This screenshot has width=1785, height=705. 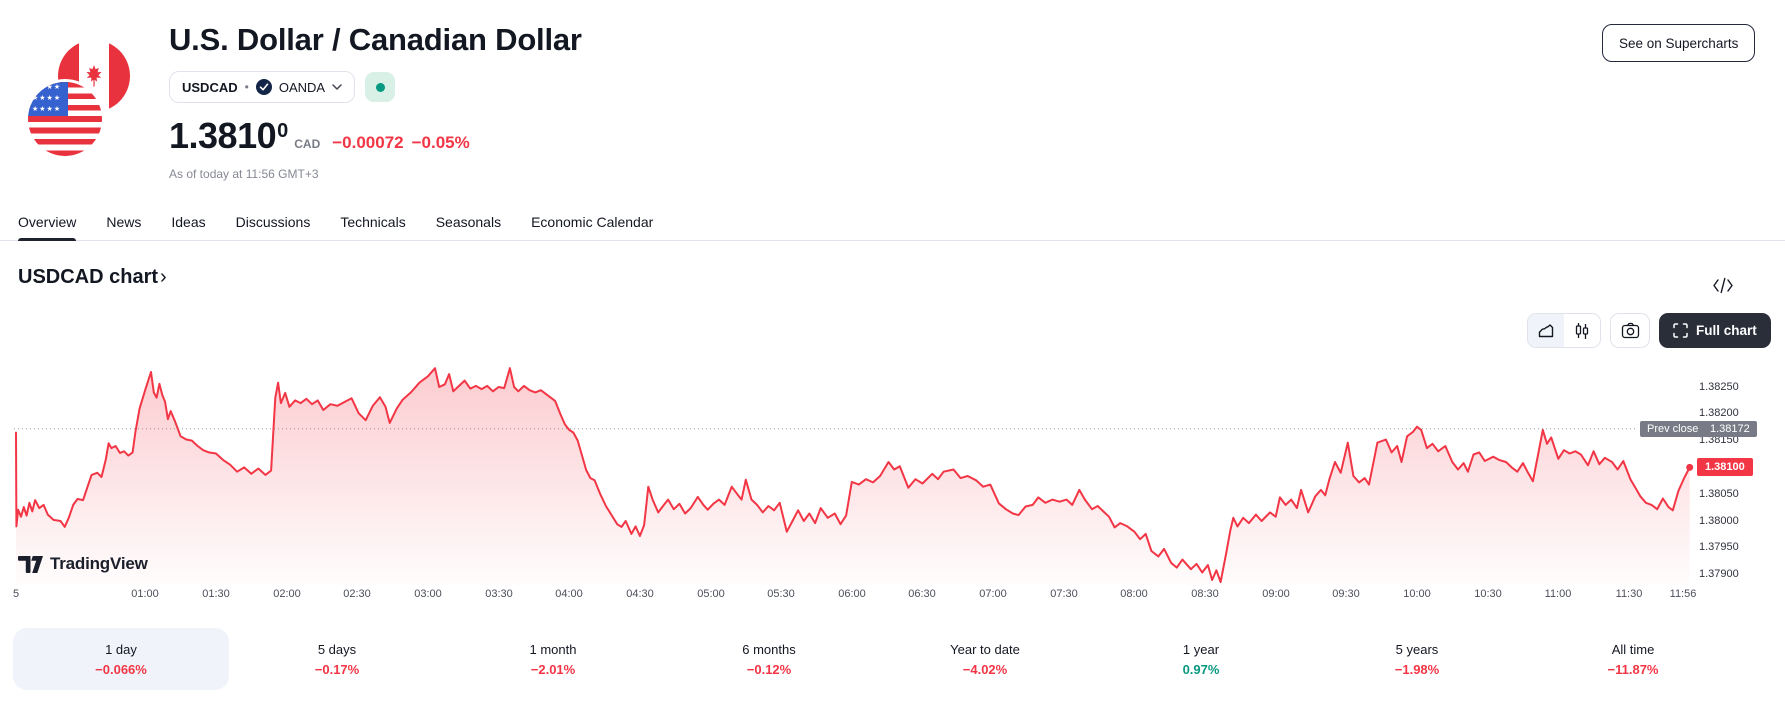 What do you see at coordinates (781, 594) in the screenshot?
I see `x-axis-label: 05:30` at bounding box center [781, 594].